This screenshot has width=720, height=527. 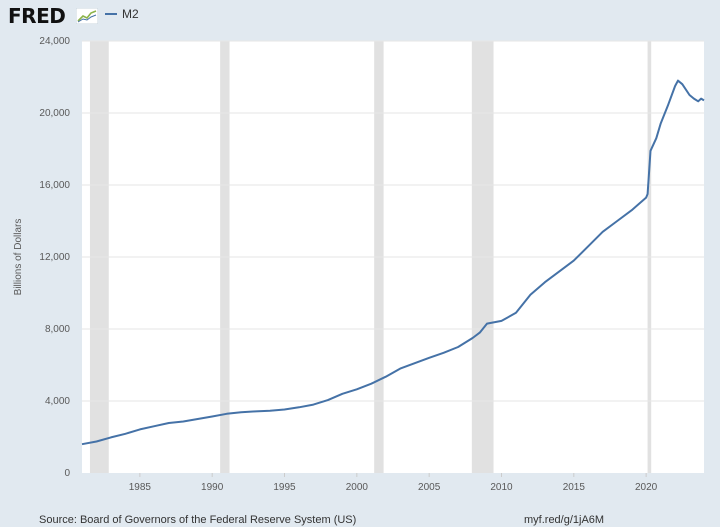 What do you see at coordinates (57, 329) in the screenshot?
I see `y-tick-label: 8,000` at bounding box center [57, 329].